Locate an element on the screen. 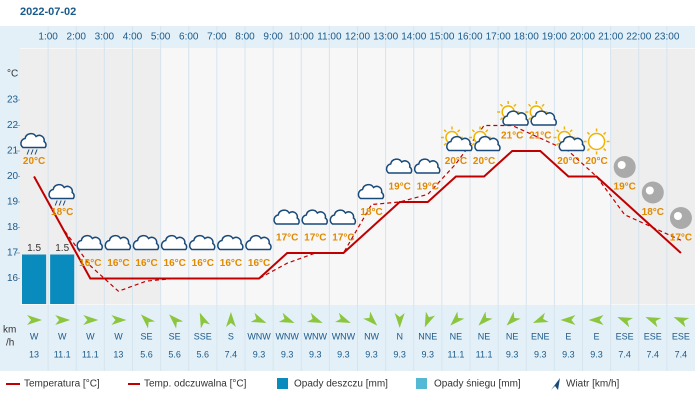 The width and height of the screenshot is (695, 408). wind-direction: NNE is located at coordinates (427, 336).